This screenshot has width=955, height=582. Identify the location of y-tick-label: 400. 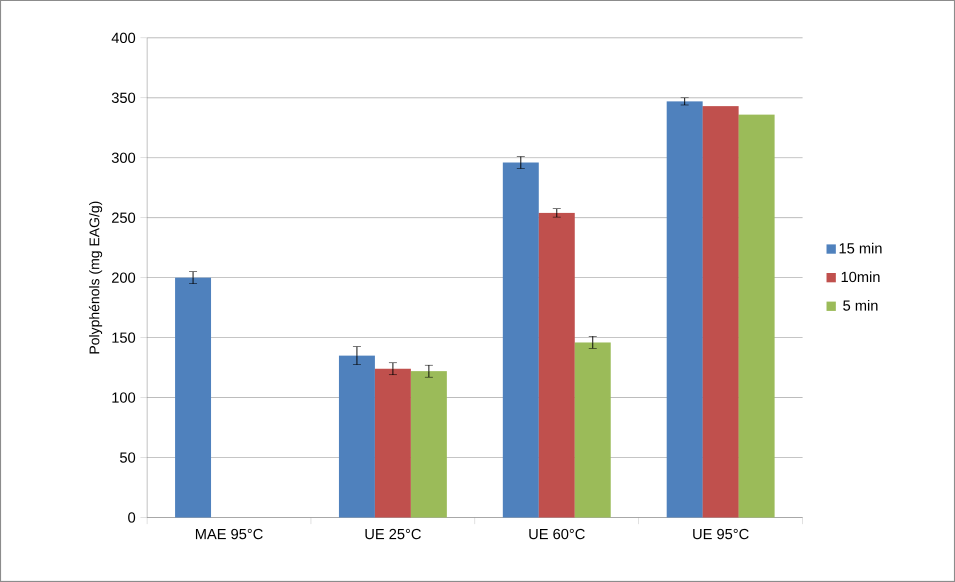
(124, 38).